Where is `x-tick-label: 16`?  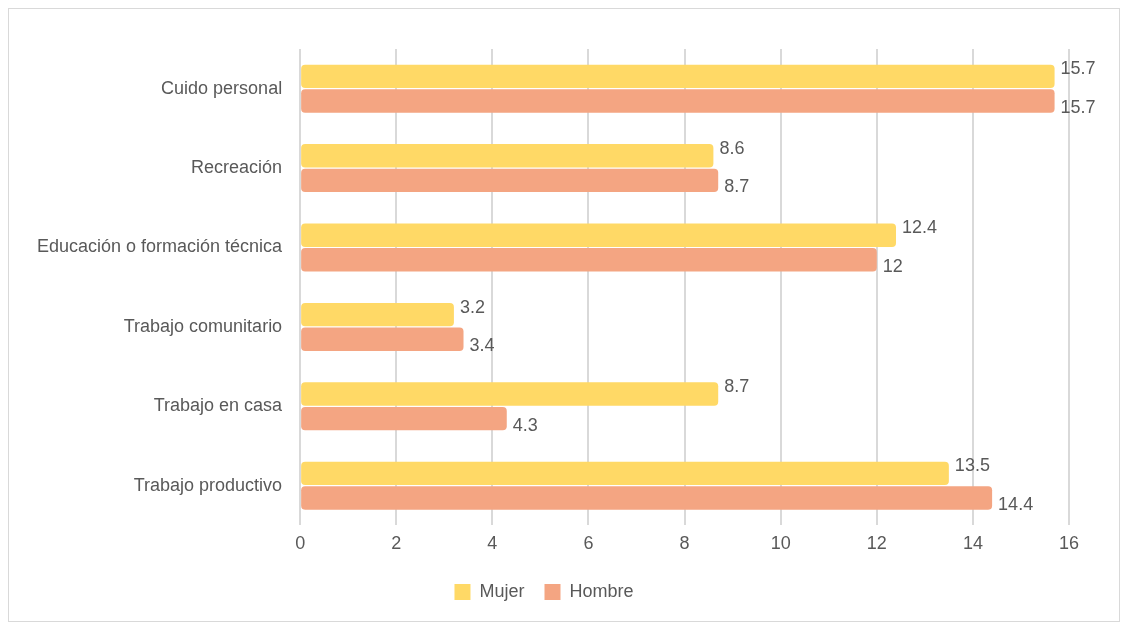 x-tick-label: 16 is located at coordinates (1069, 543).